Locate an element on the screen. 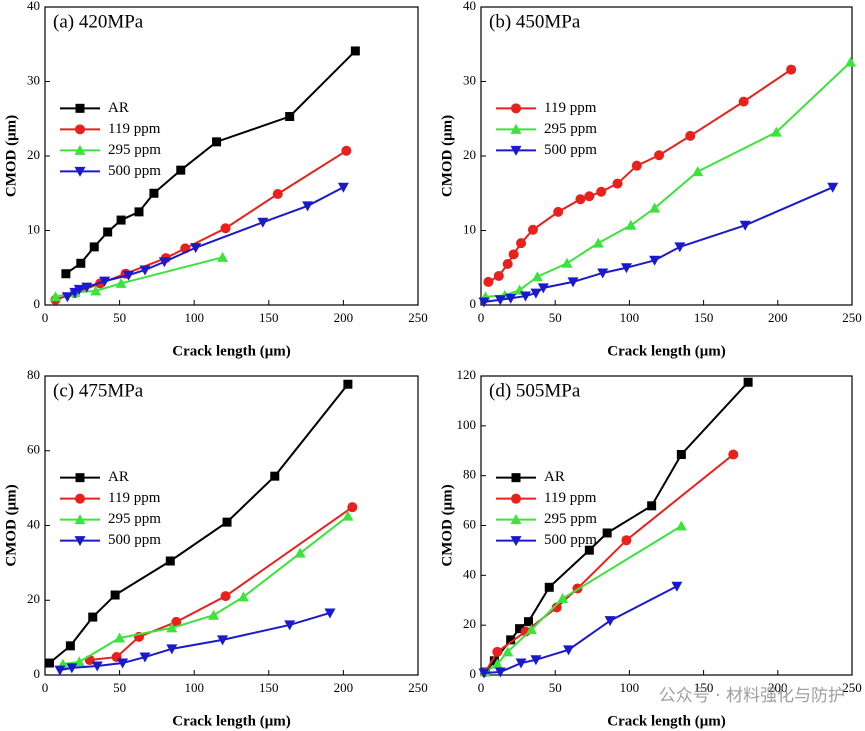  x-tick-label: 50 is located at coordinates (555, 687).